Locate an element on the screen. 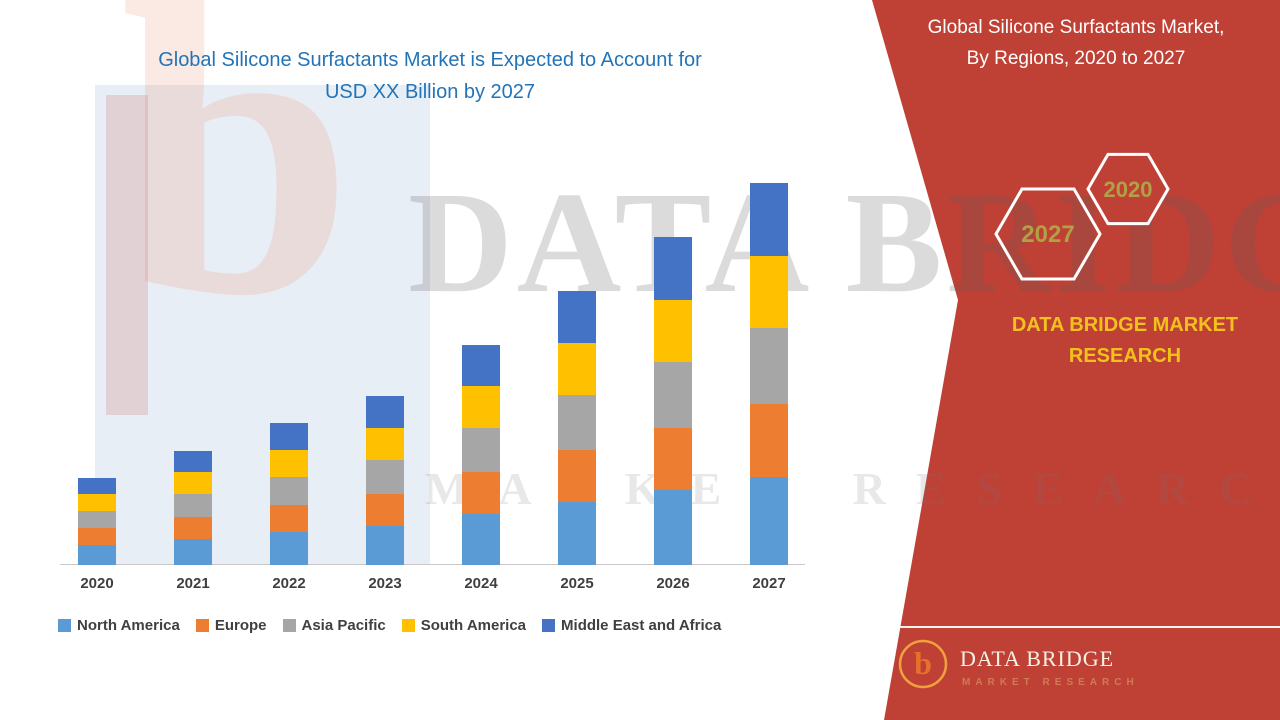  legend-label: Asia Pacific is located at coordinates (343, 625).